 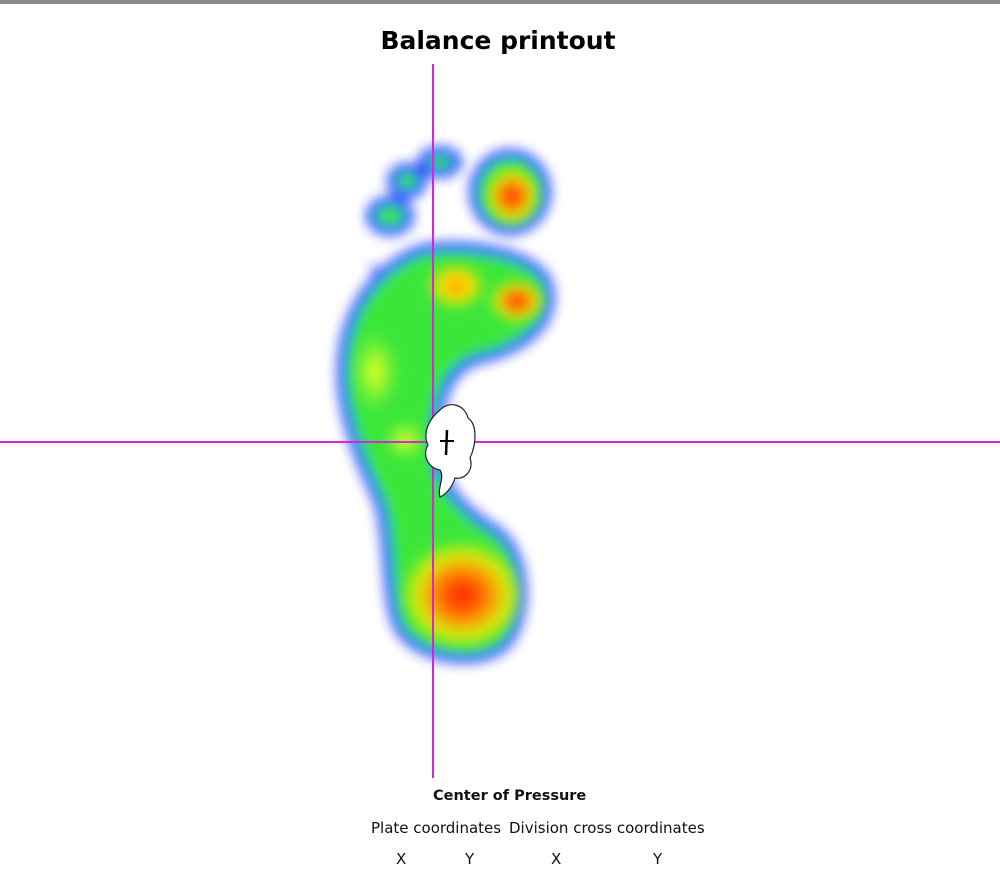 I want to click on group-label: Division cross coordinates, so click(x=607, y=828).